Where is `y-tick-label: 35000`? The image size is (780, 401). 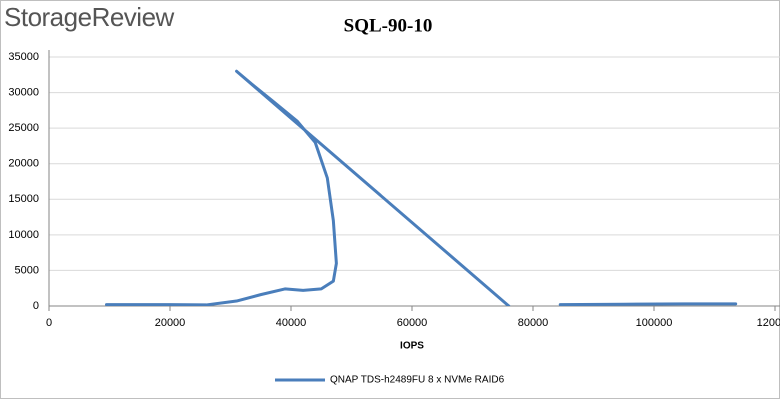
y-tick-label: 35000 is located at coordinates (23, 57).